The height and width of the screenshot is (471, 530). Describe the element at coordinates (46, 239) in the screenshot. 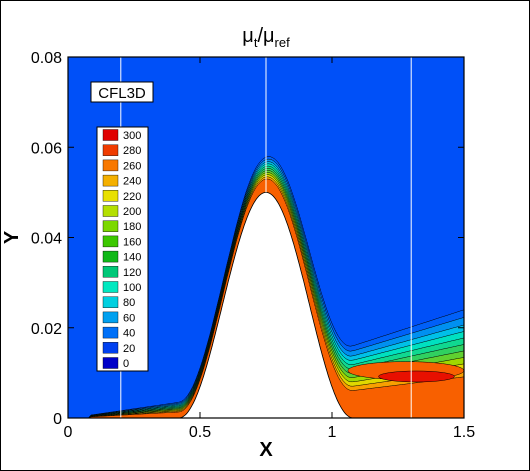

I see `y-tick-label: 0.04` at that location.